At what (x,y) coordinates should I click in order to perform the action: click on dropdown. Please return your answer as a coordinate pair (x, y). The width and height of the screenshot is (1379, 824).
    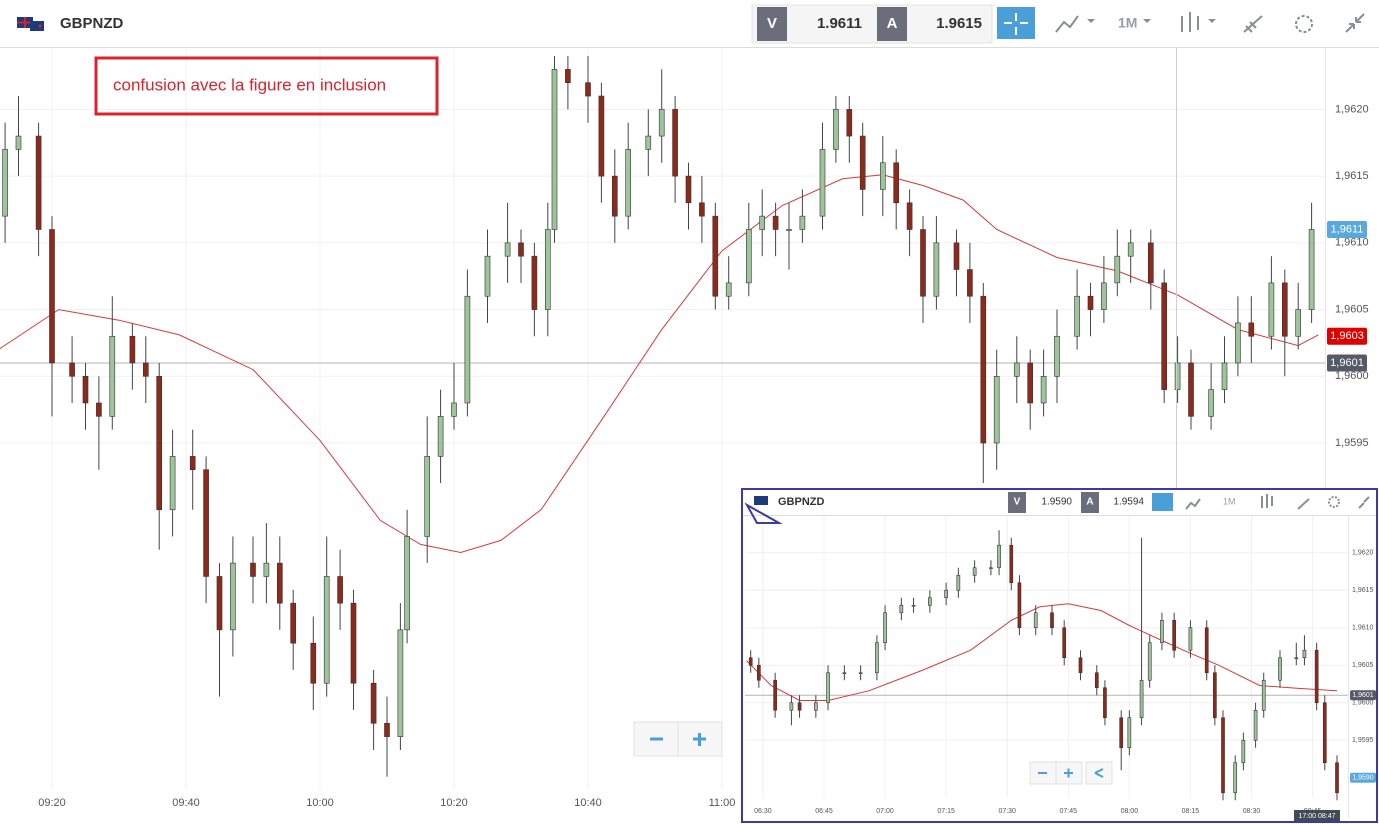
    Looking at the image, I should click on (1212, 21).